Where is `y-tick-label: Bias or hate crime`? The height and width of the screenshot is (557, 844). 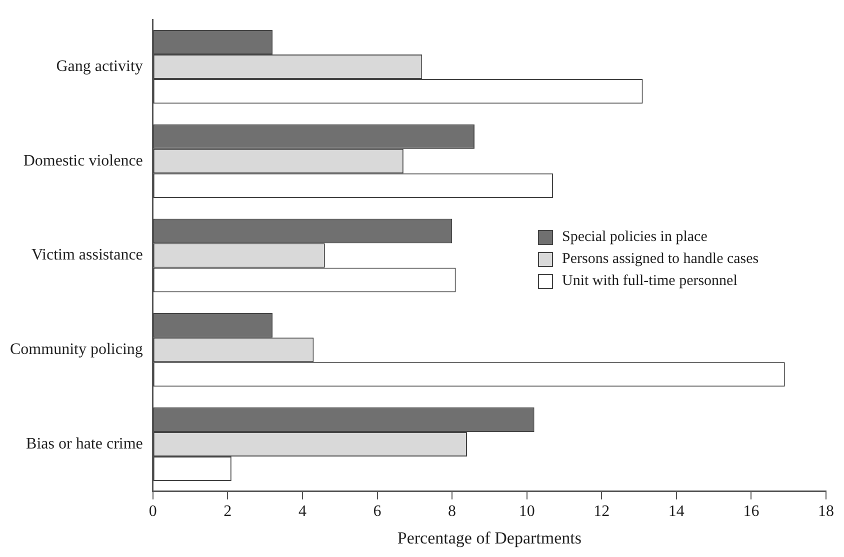 y-tick-label: Bias or hate crime is located at coordinates (84, 443).